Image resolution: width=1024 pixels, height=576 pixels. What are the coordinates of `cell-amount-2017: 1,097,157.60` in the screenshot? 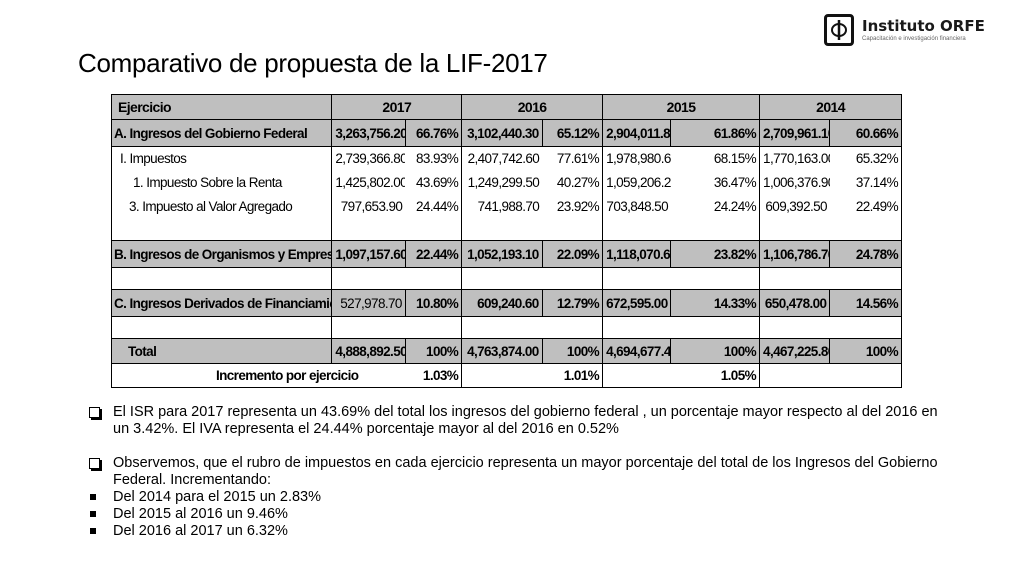 It's located at (368, 254).